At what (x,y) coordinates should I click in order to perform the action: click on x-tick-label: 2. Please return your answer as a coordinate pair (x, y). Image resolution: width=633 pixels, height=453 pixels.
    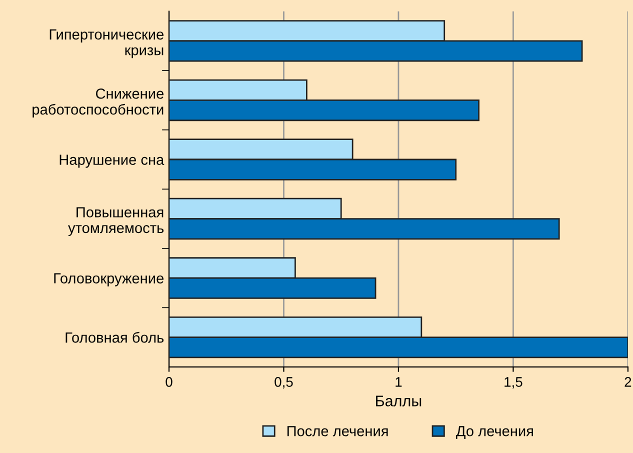
    Looking at the image, I should click on (628, 382).